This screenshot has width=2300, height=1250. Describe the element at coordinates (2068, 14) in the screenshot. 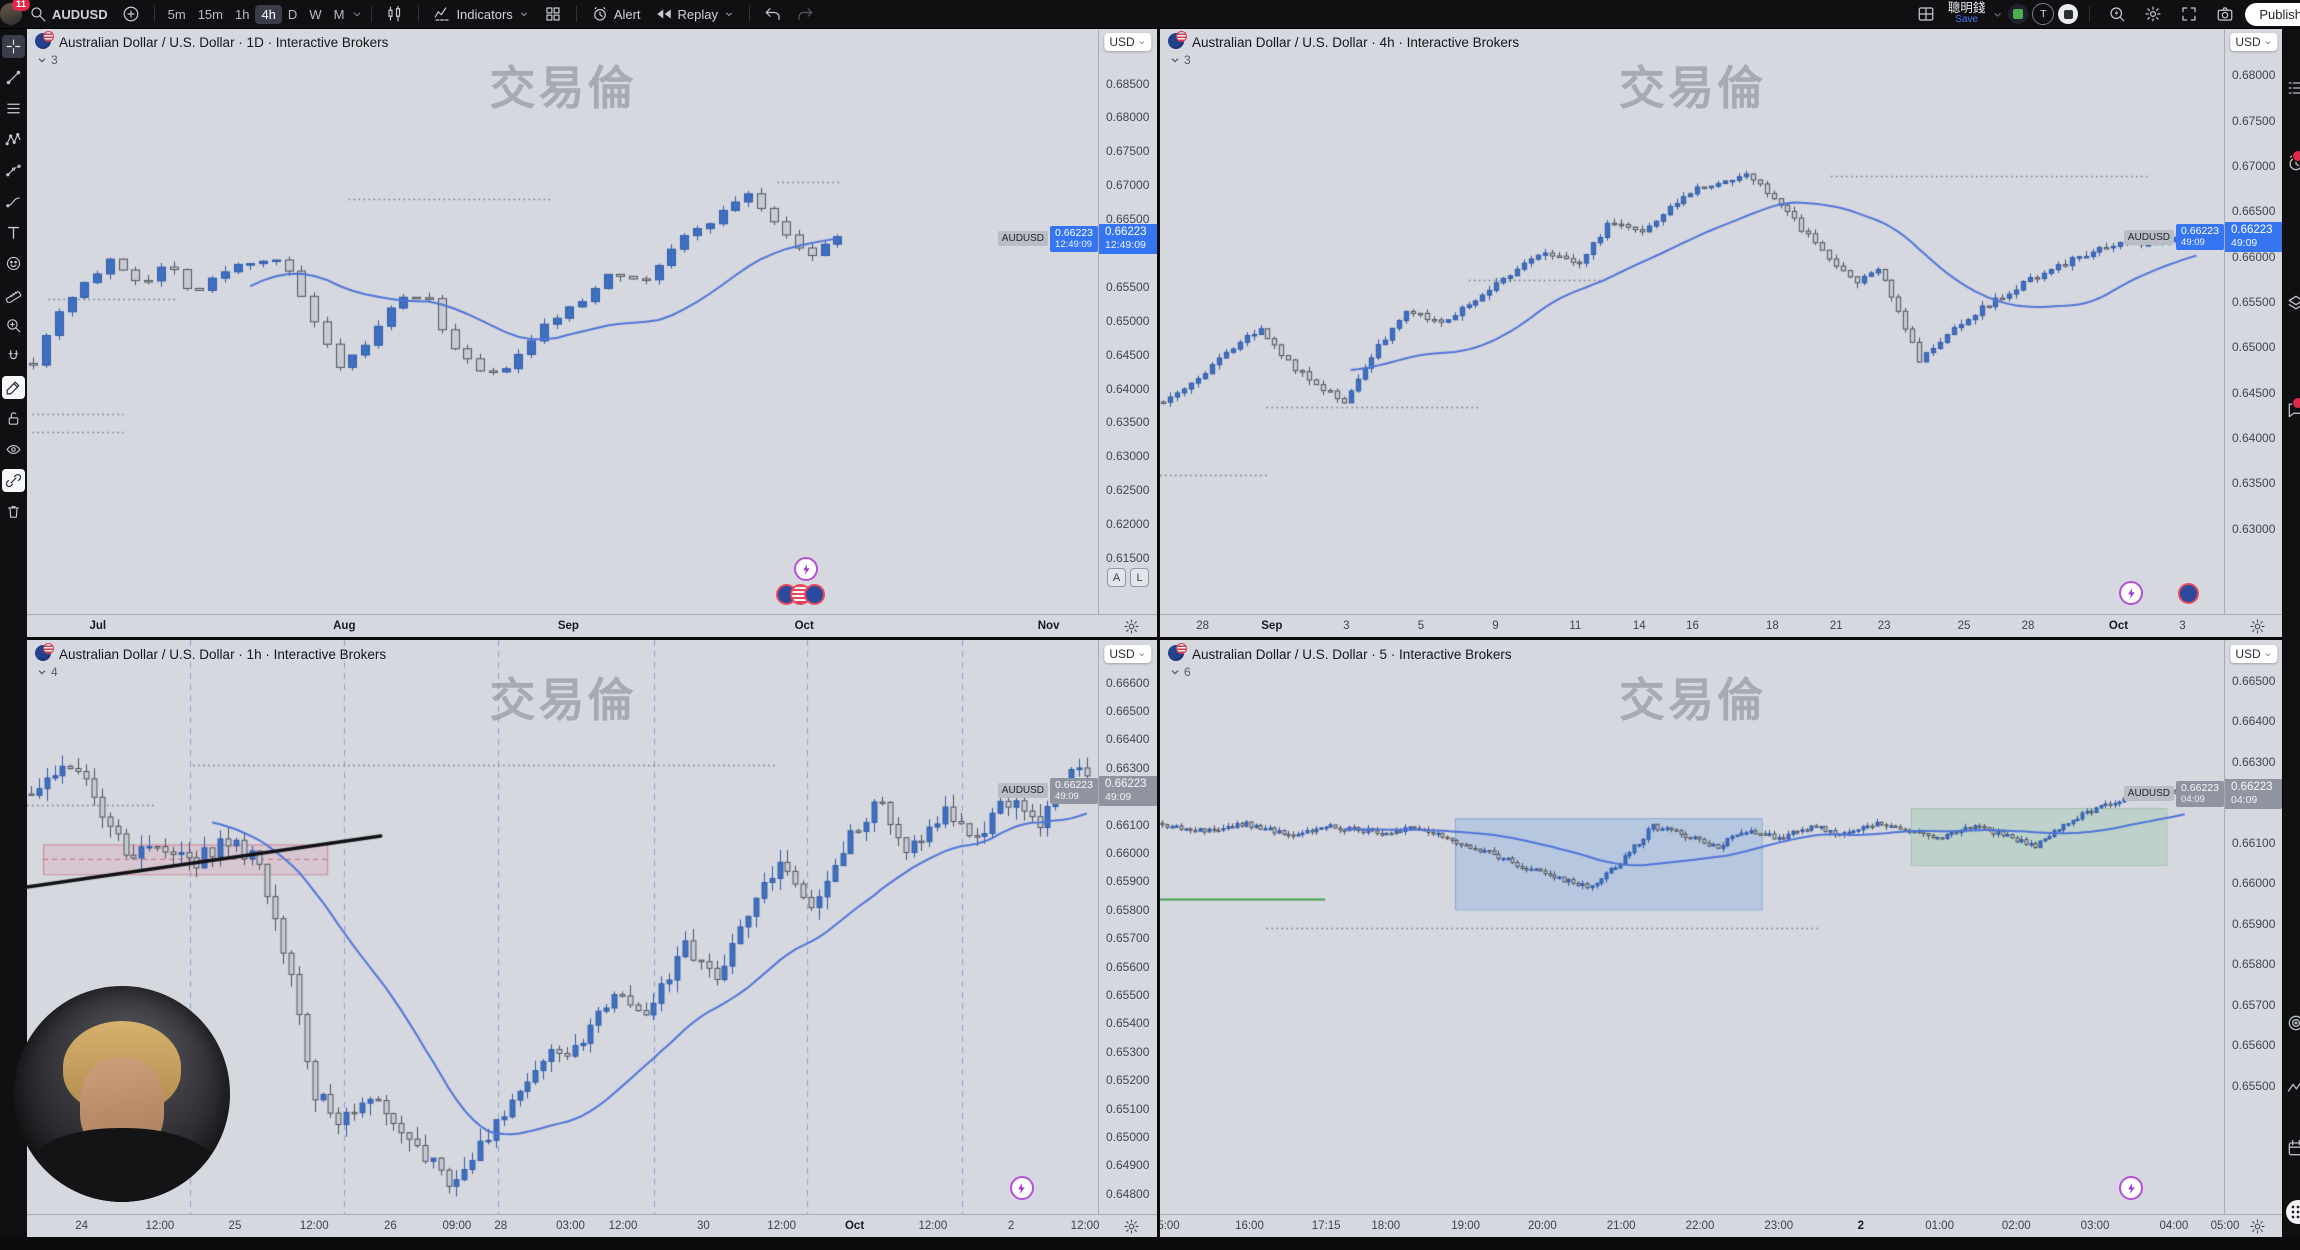

I see `panel-toggle-button` at that location.